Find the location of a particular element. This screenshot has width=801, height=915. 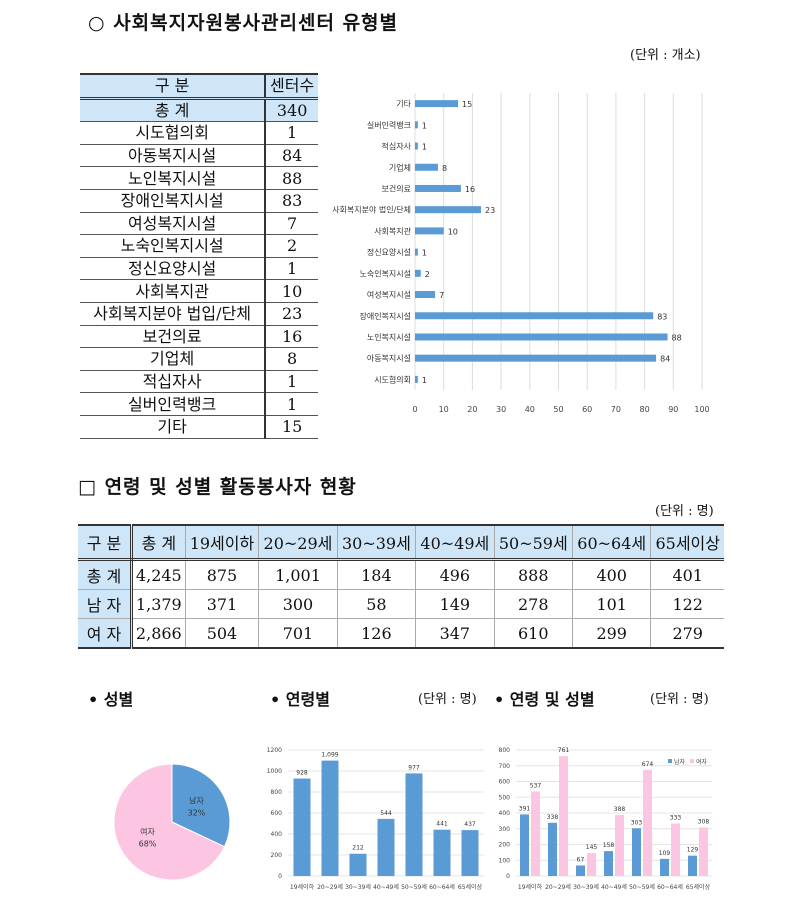

header-cell: 19세이하 is located at coordinates (222, 542).